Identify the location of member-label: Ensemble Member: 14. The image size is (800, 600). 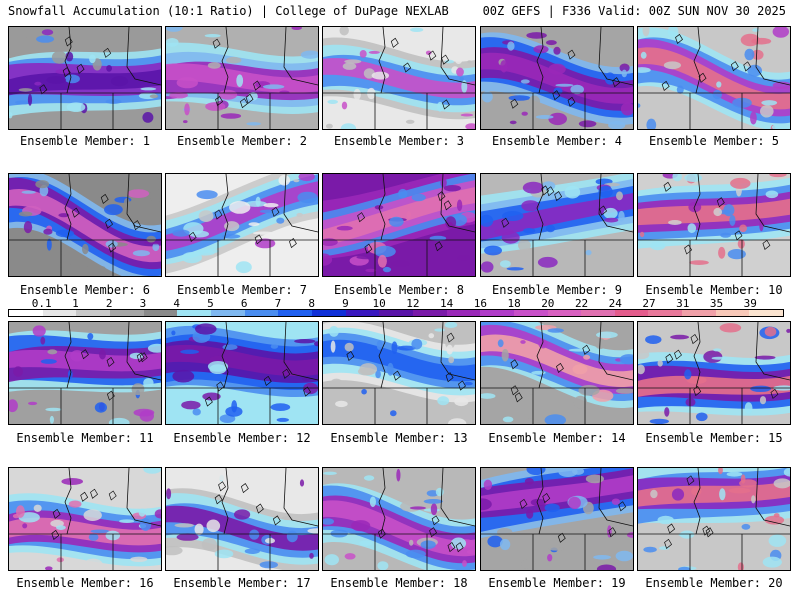
(557, 438).